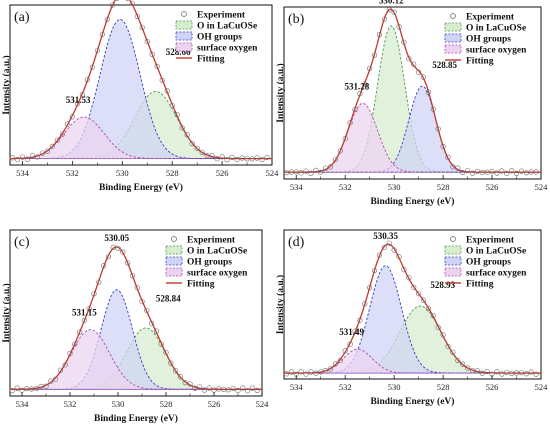 The height and width of the screenshot is (448, 550). Describe the element at coordinates (273, 173) in the screenshot. I see `x-tick-label: 524` at that location.